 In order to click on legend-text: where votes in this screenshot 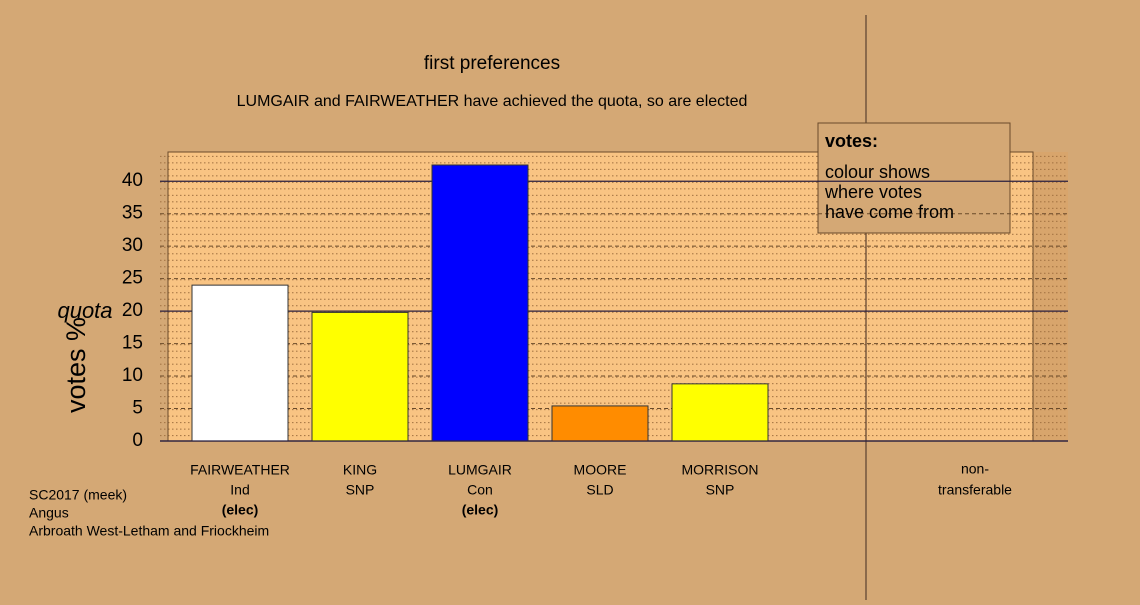, I will do `click(873, 192)`.